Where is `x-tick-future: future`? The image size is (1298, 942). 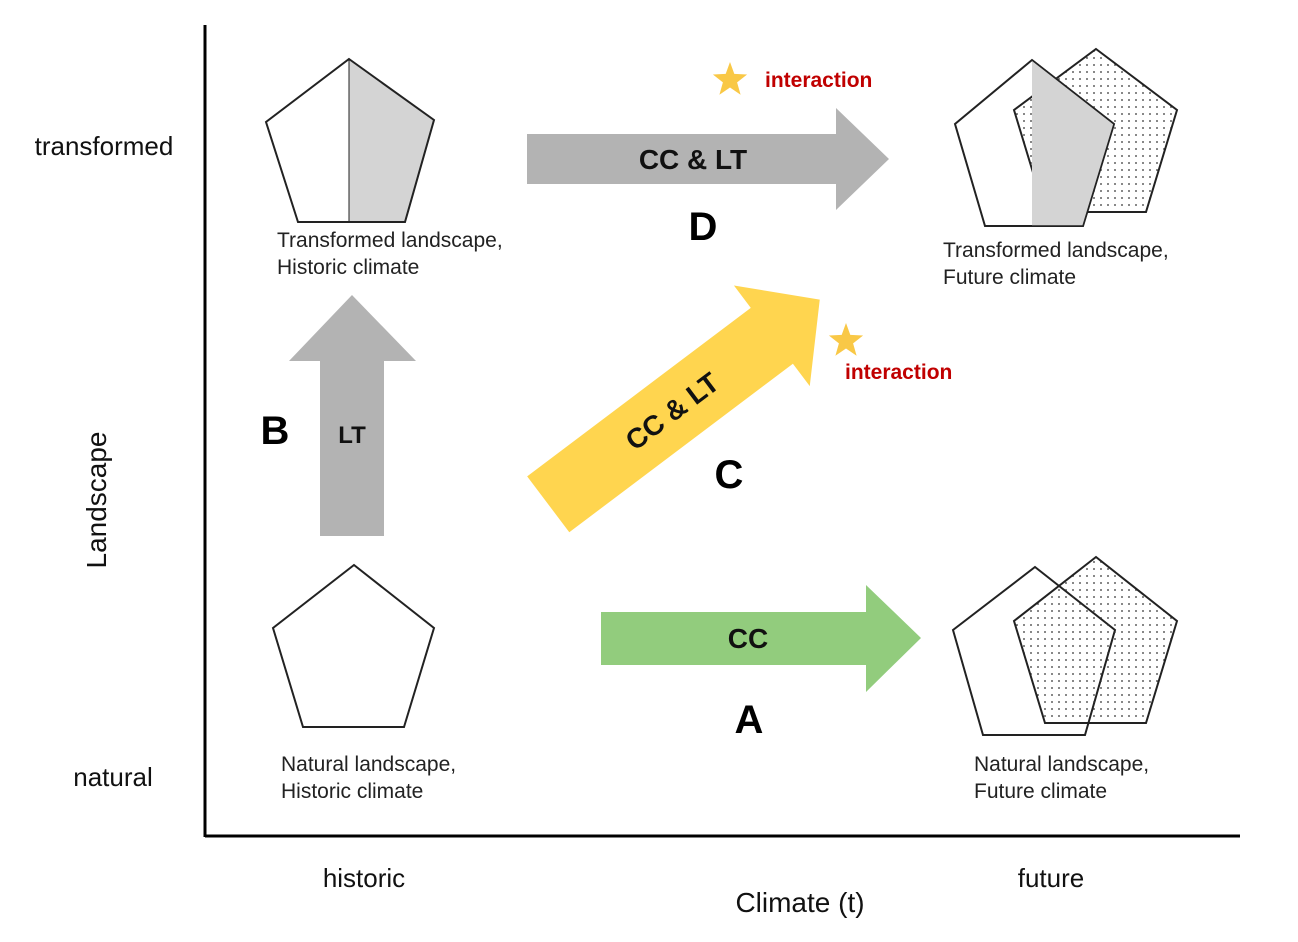
x-tick-future: future is located at coordinates (1051, 878).